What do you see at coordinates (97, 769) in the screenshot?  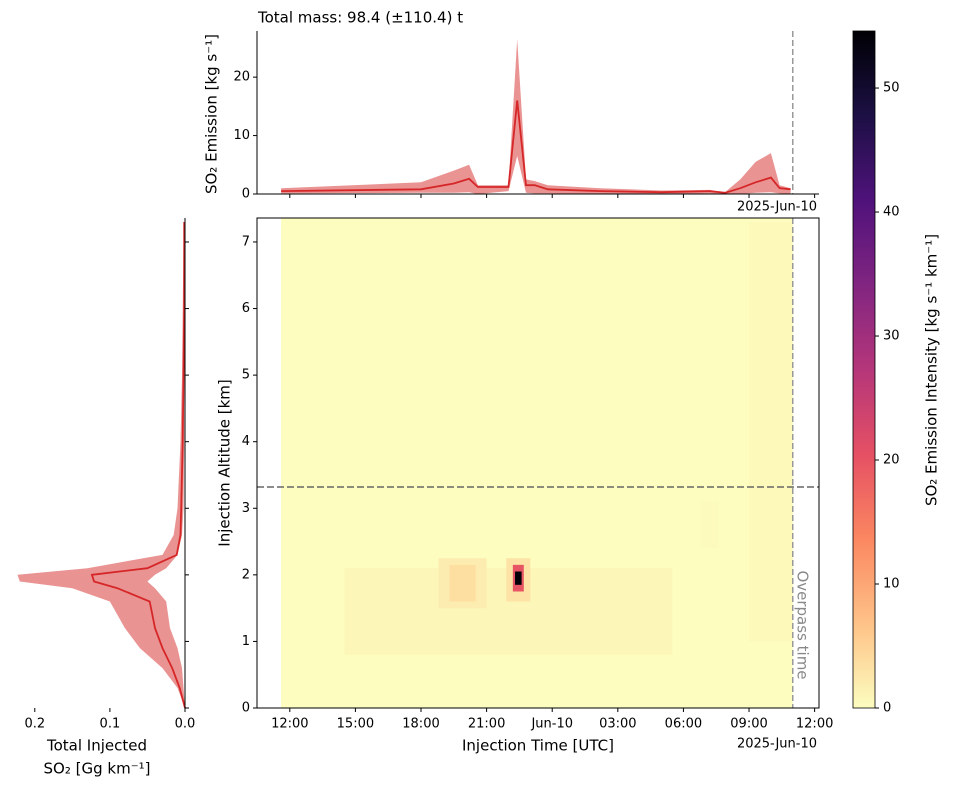 I see `left-x-label-2: SO₂ [Gg km⁻¹]` at bounding box center [97, 769].